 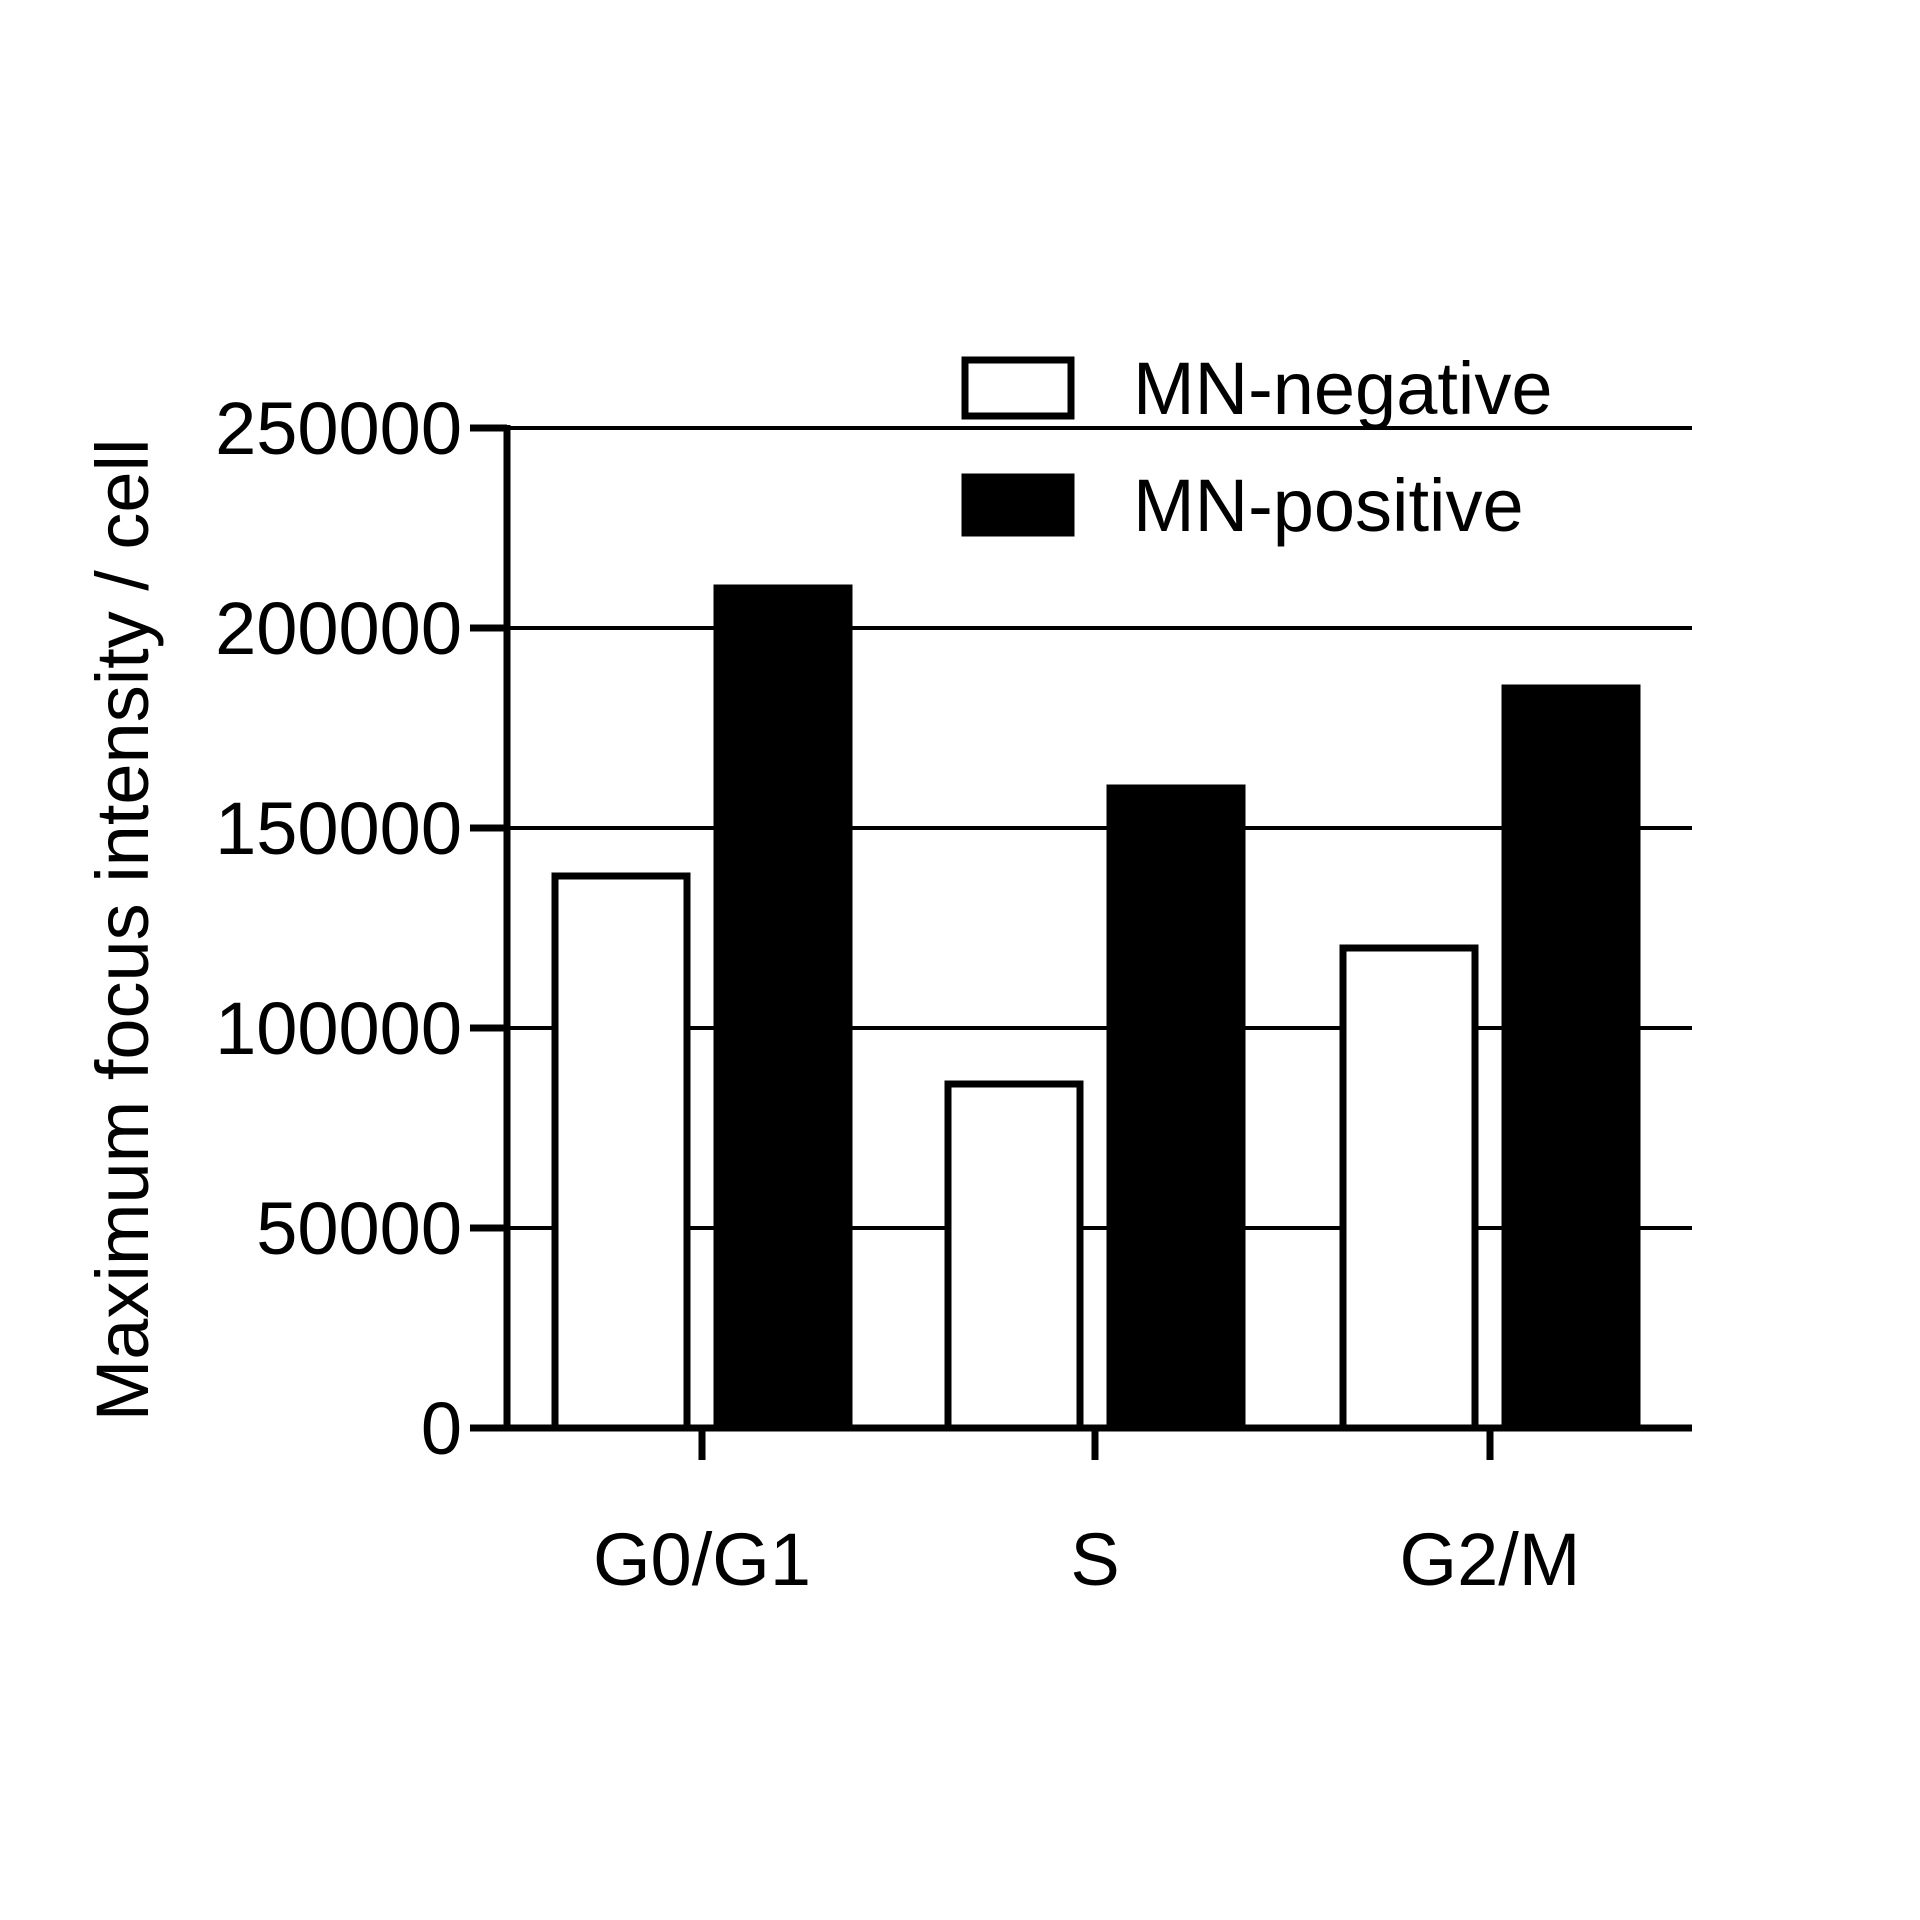 What do you see at coordinates (338, 628) in the screenshot?
I see `y-tick-label: 200000` at bounding box center [338, 628].